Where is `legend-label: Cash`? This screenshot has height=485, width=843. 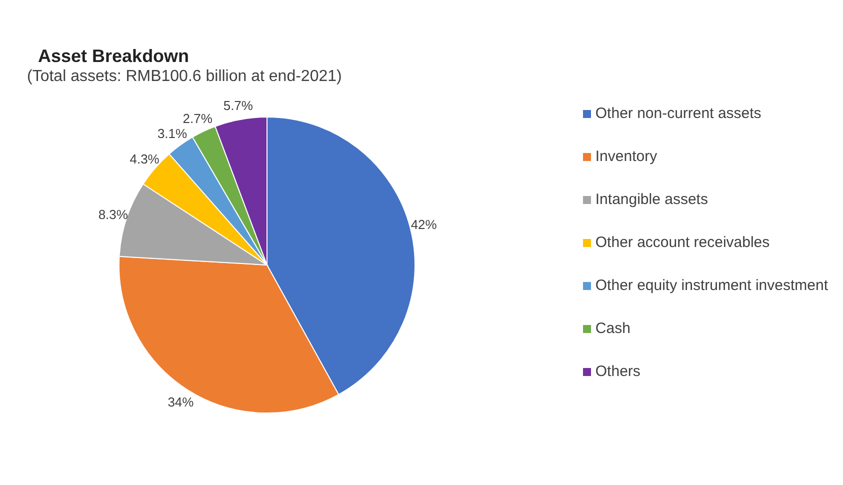
legend-label: Cash is located at coordinates (612, 328).